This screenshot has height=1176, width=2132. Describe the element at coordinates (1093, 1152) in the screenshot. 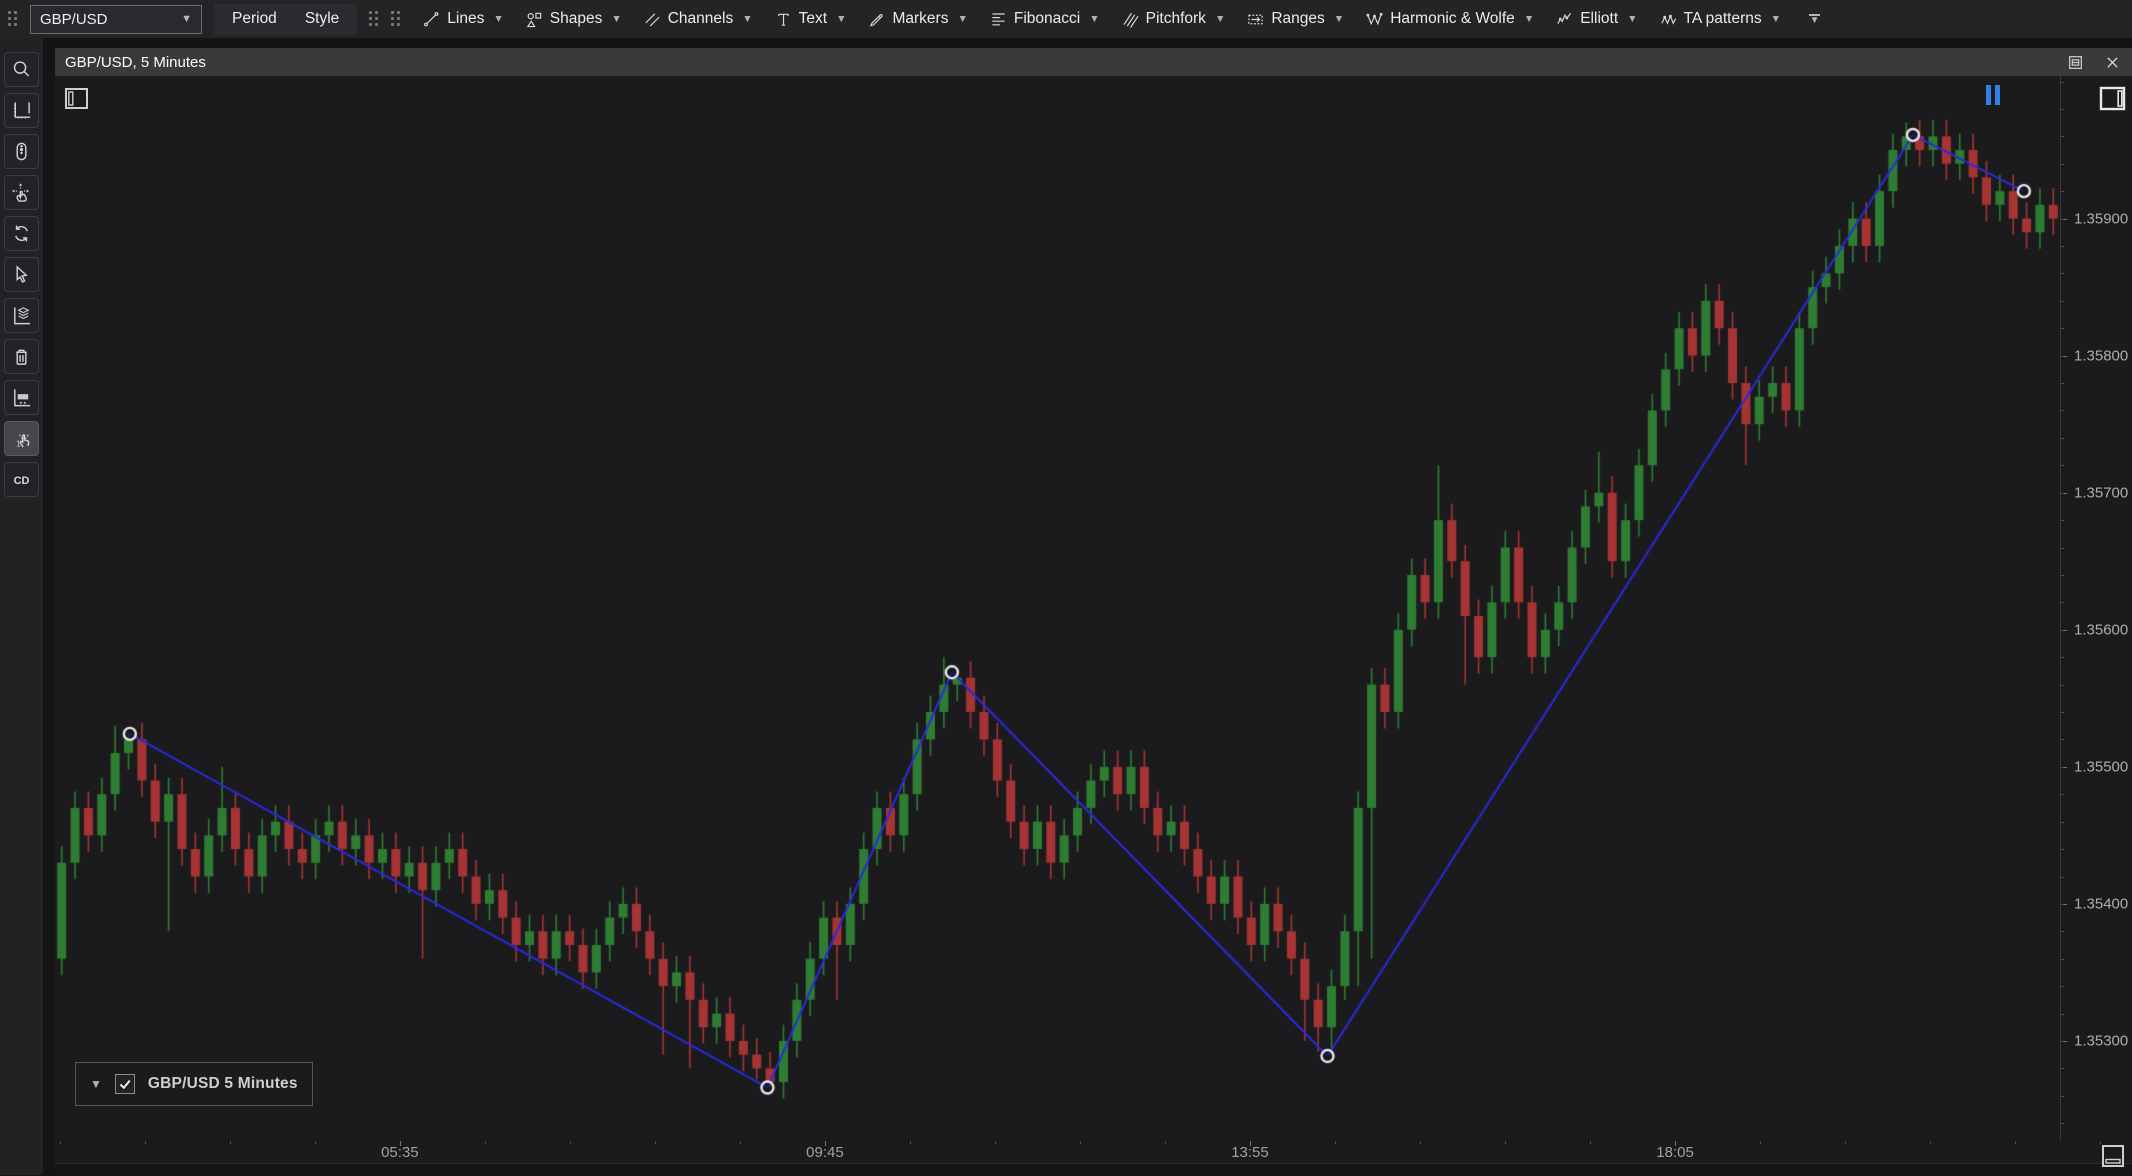

I see `time-axis: 05:35 09:45 13:55 18:05` at that location.